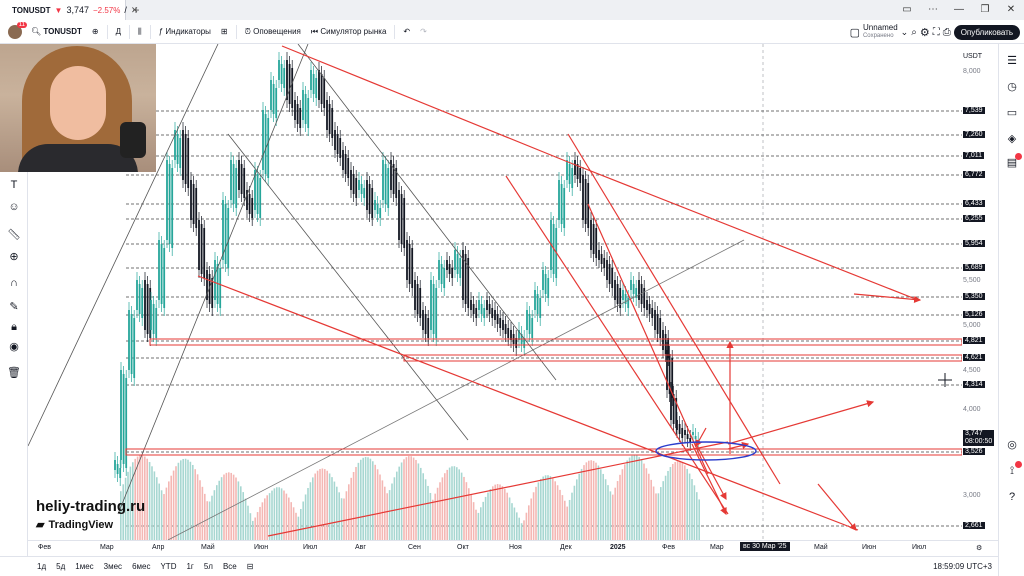 This screenshot has height=576, width=1024. What do you see at coordinates (14, 347) in the screenshot?
I see `eye-icon: ◉` at bounding box center [14, 347].